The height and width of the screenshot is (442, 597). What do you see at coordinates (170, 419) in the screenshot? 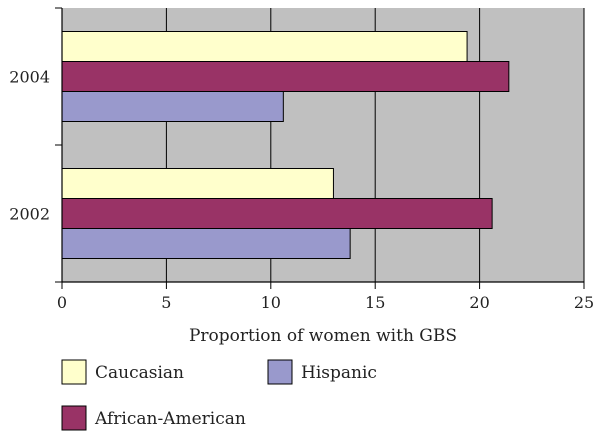
I see `legend-label-african-american: African-American` at bounding box center [170, 419].